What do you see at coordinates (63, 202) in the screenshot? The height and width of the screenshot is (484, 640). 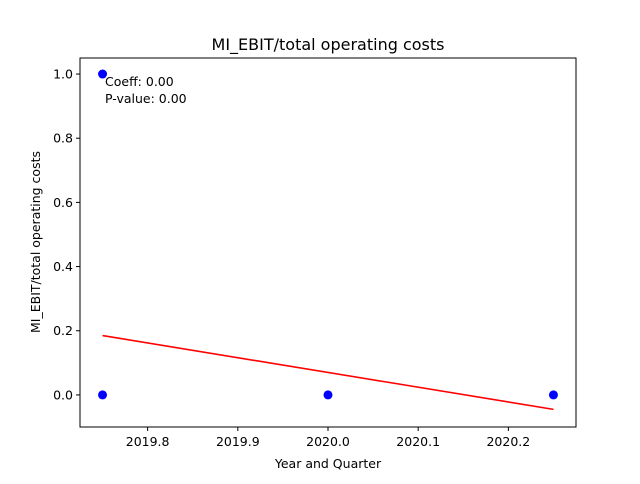 I see `y-tick-label: 0.6` at bounding box center [63, 202].